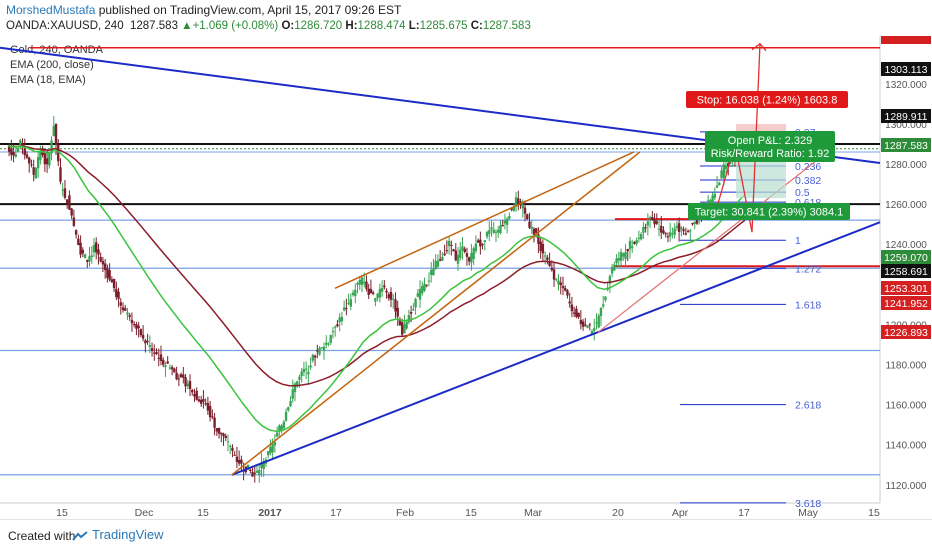 This screenshot has height=551, width=932. I want to click on target-label-bg, so click(769, 211).